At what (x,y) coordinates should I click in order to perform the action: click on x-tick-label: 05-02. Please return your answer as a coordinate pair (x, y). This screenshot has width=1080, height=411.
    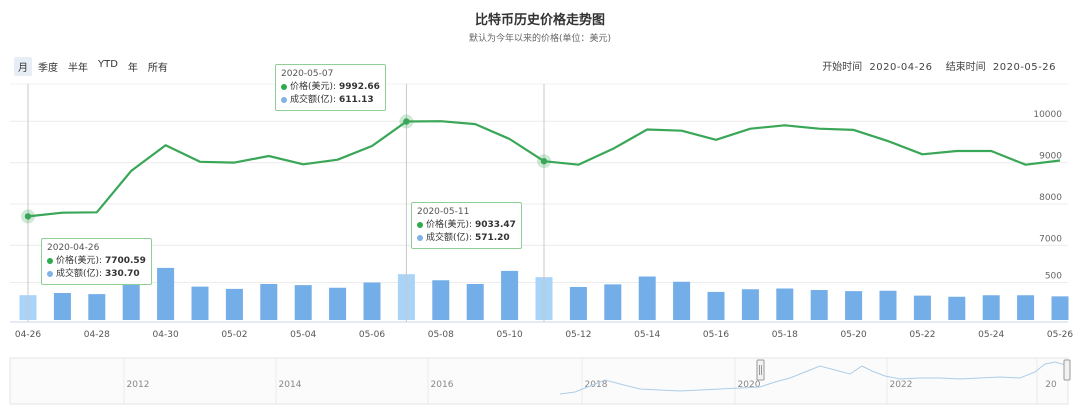
    Looking at the image, I should click on (234, 335).